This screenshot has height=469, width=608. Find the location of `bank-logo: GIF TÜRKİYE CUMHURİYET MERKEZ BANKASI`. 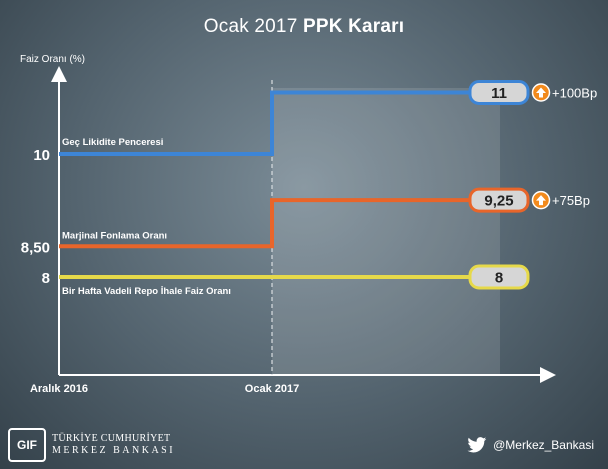

bank-logo: GIF TÜRKİYE CUMHURİYET MERKEZ BANKASI is located at coordinates (91, 445).